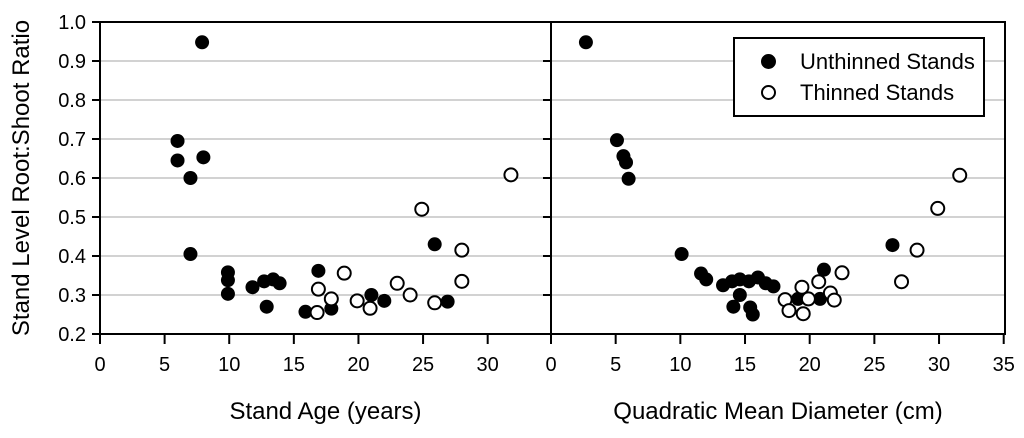 The height and width of the screenshot is (438, 1024). What do you see at coordinates (72, 335) in the screenshot?
I see `y-tick-label: 0.2` at bounding box center [72, 335].